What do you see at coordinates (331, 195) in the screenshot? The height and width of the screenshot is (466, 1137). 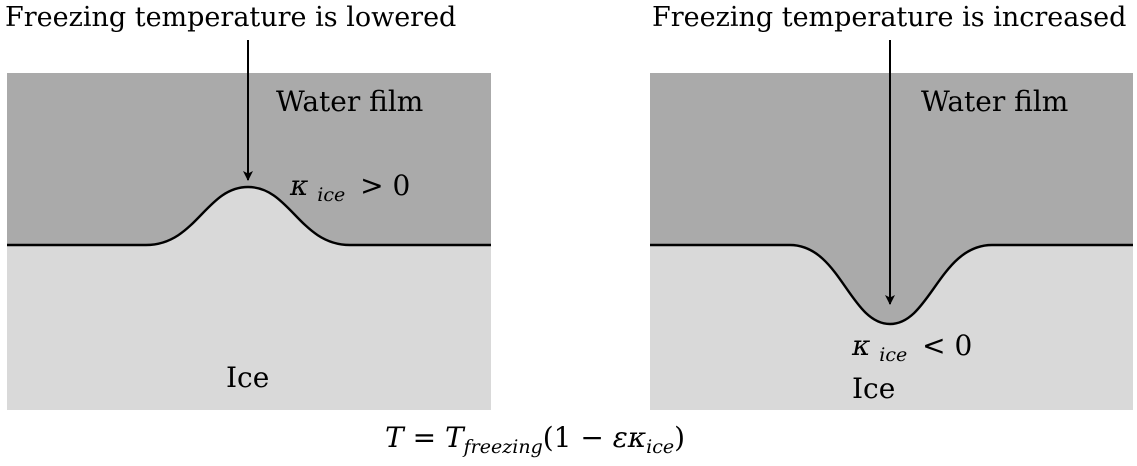 I see `left-kappa-subscript: ice` at bounding box center [331, 195].